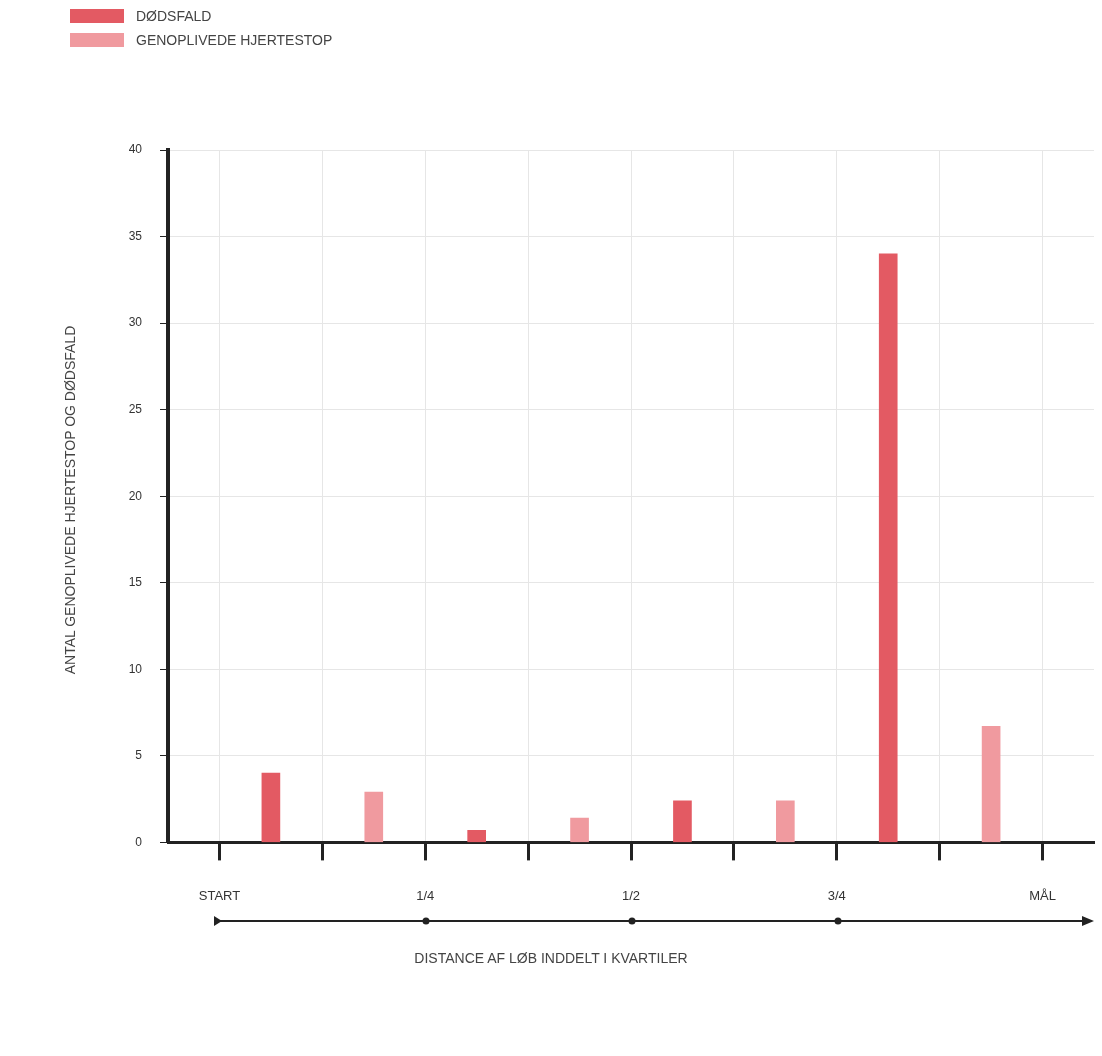 The width and height of the screenshot is (1102, 1056). I want to click on x-tick-label: 1/4, so click(425, 895).